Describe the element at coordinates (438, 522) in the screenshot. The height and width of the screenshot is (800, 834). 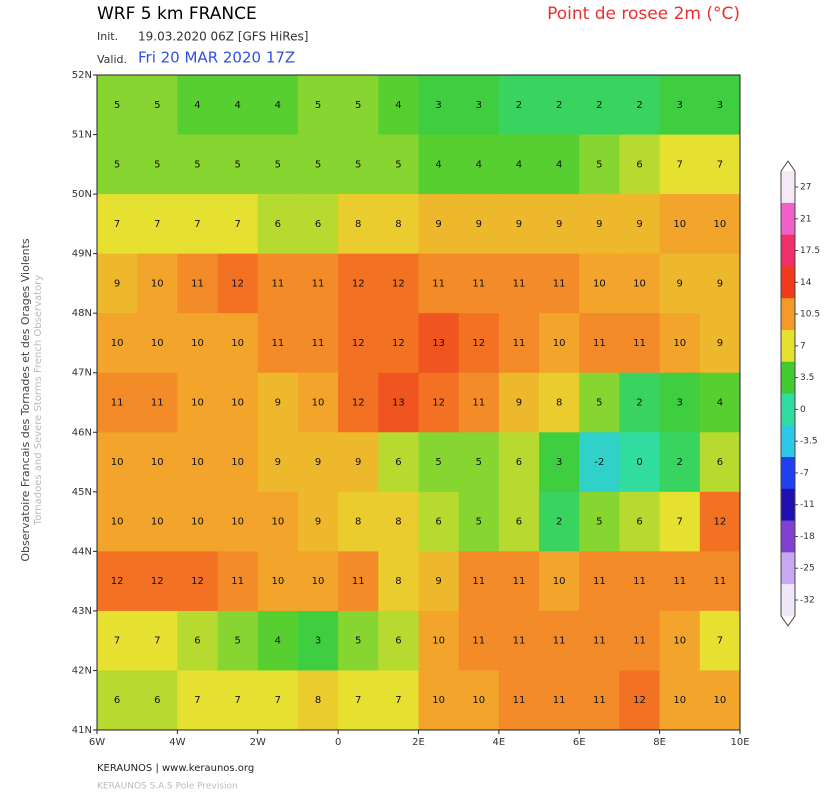
I see `cell-value: 6` at that location.